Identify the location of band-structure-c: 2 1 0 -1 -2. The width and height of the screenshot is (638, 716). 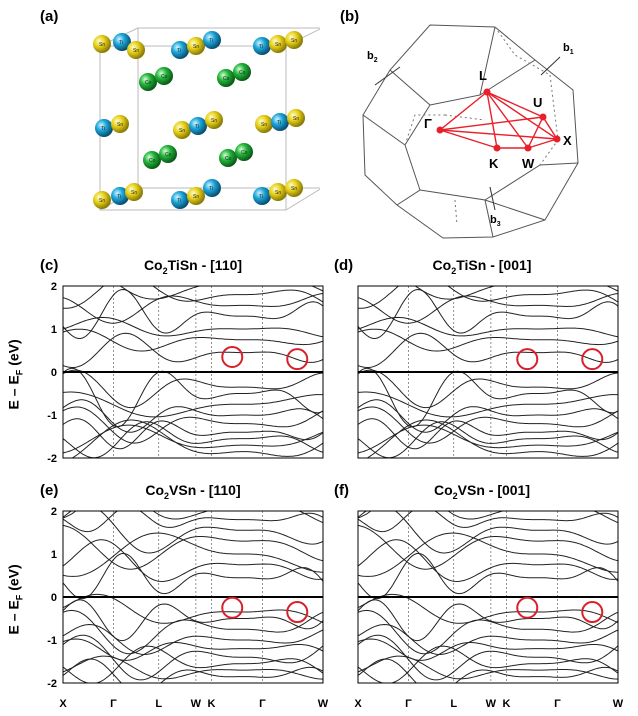
(185, 373).